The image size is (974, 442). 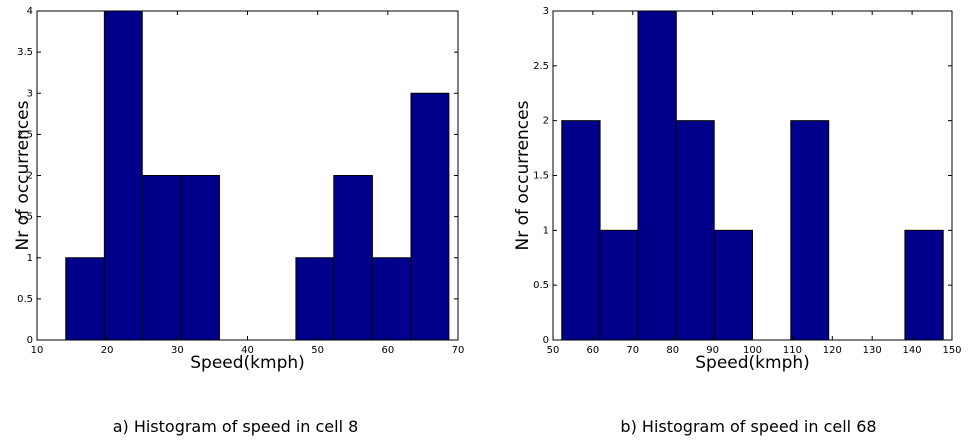 What do you see at coordinates (792, 350) in the screenshot?
I see `x-tick-label: 110` at bounding box center [792, 350].